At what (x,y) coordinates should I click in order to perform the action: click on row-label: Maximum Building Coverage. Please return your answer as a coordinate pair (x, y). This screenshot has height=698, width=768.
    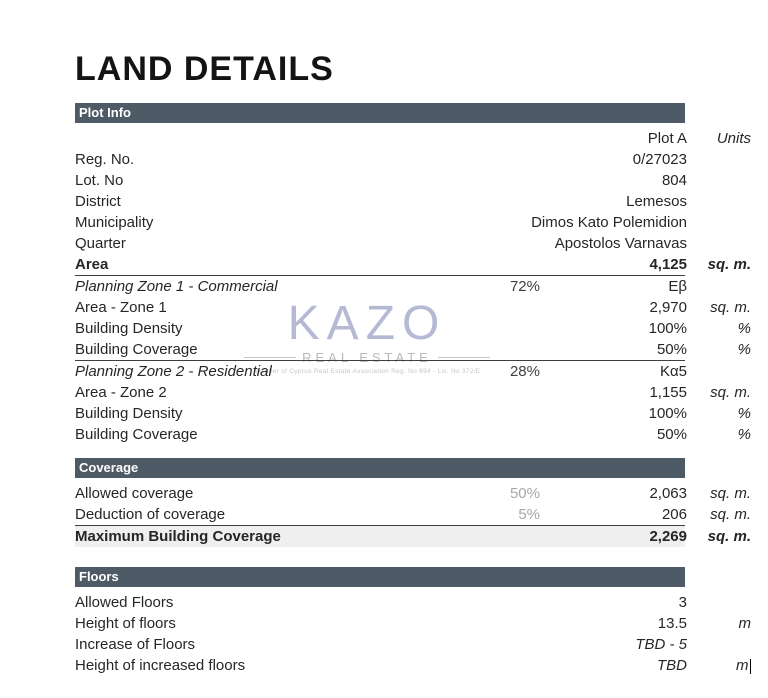
    Looking at the image, I should click on (178, 536).